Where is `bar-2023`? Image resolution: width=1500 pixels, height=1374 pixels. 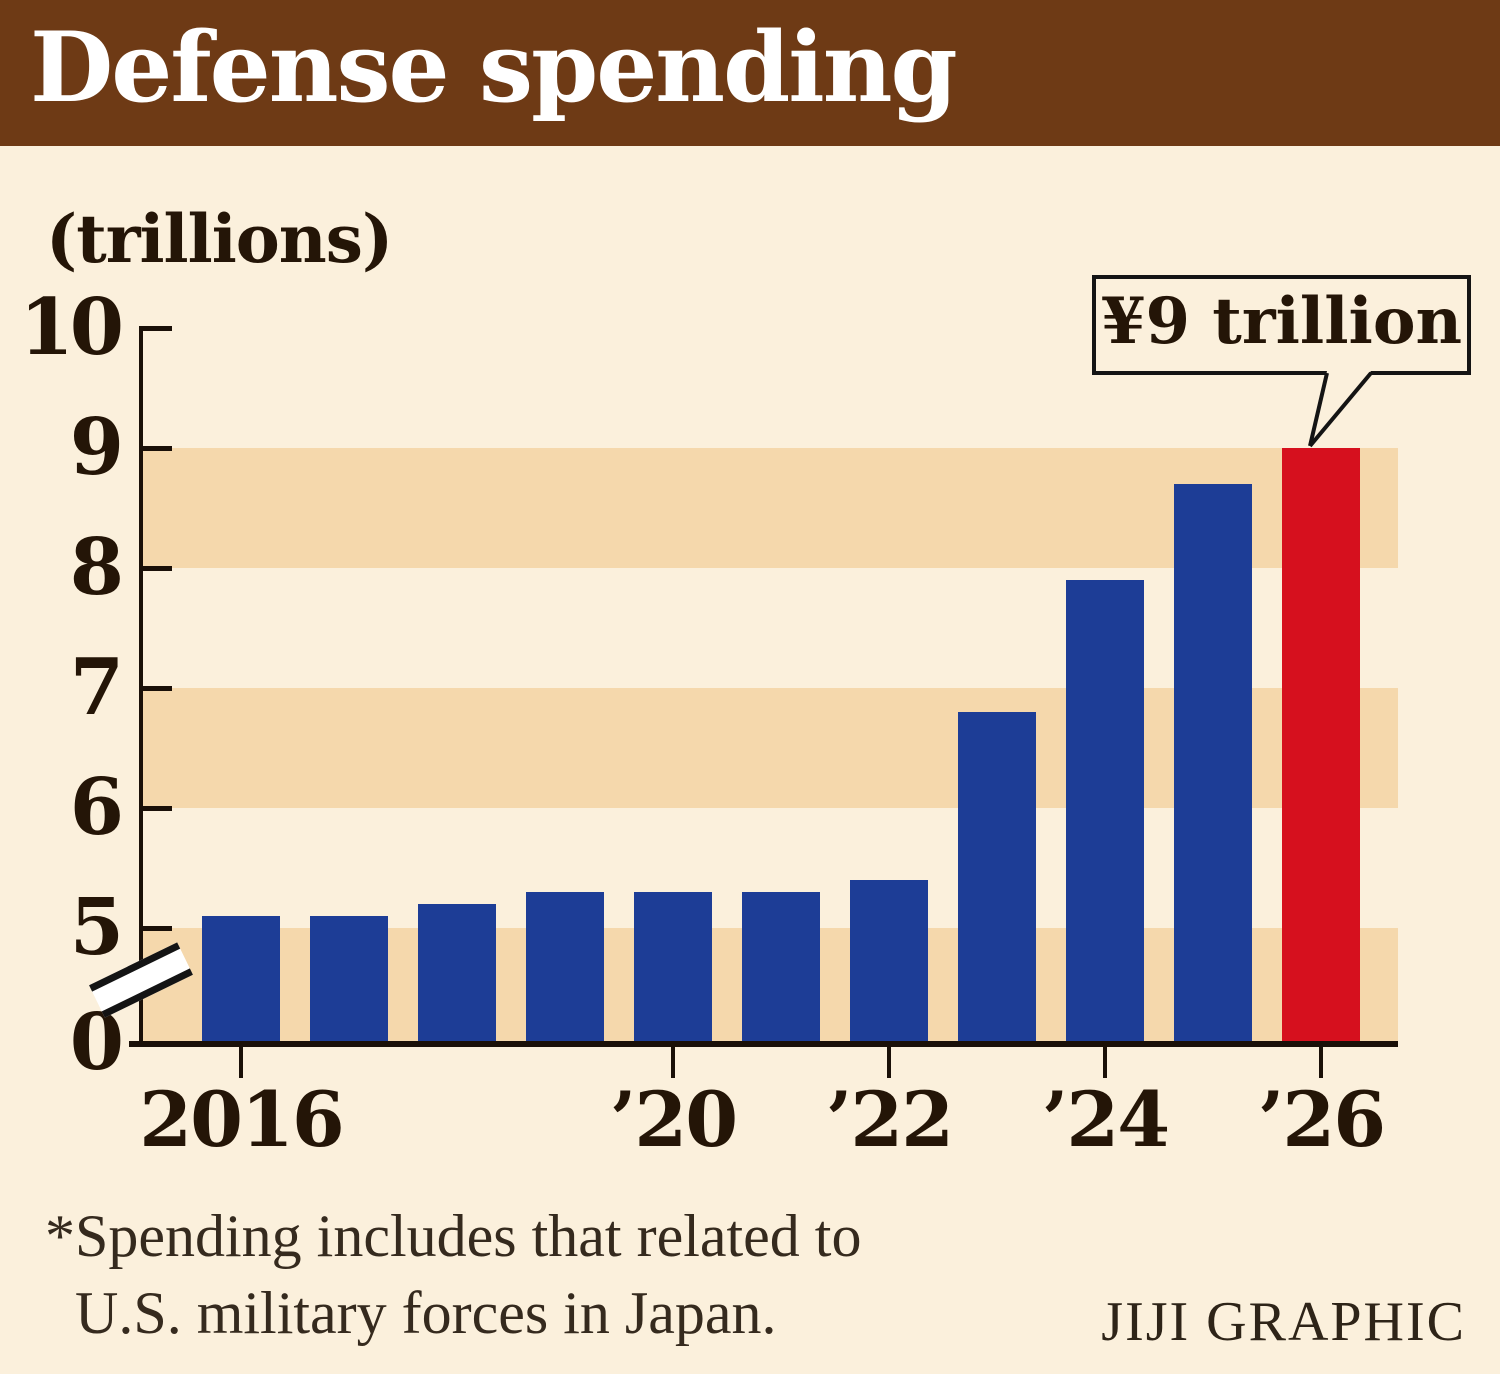
bar-2023 is located at coordinates (997, 877).